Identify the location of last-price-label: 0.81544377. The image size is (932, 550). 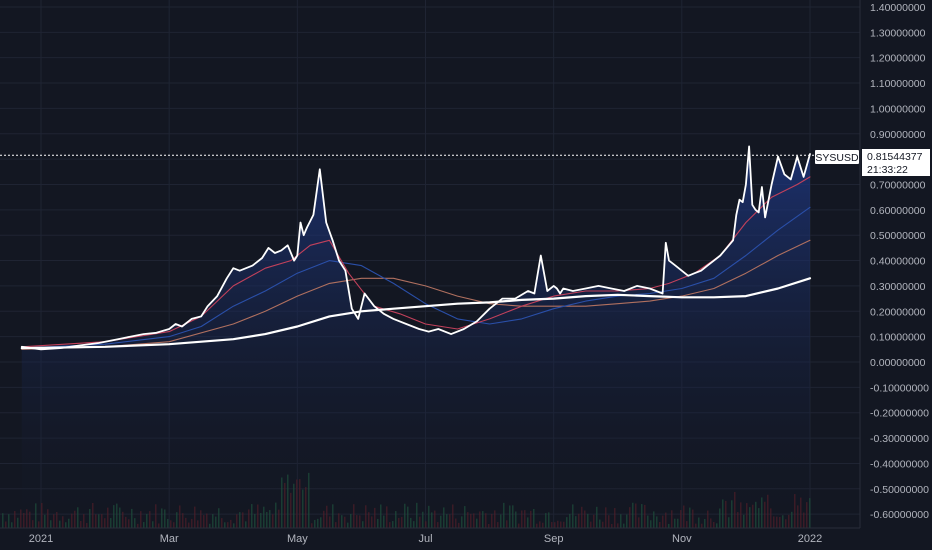
(895, 157).